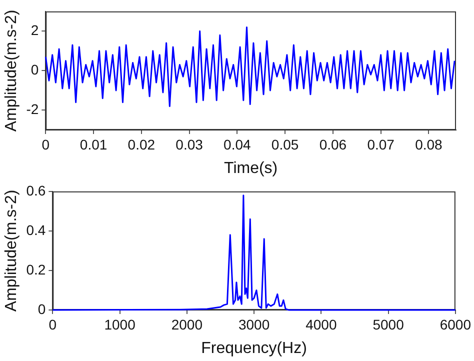  I want to click on x-axis-title: Time(s), so click(251, 168).